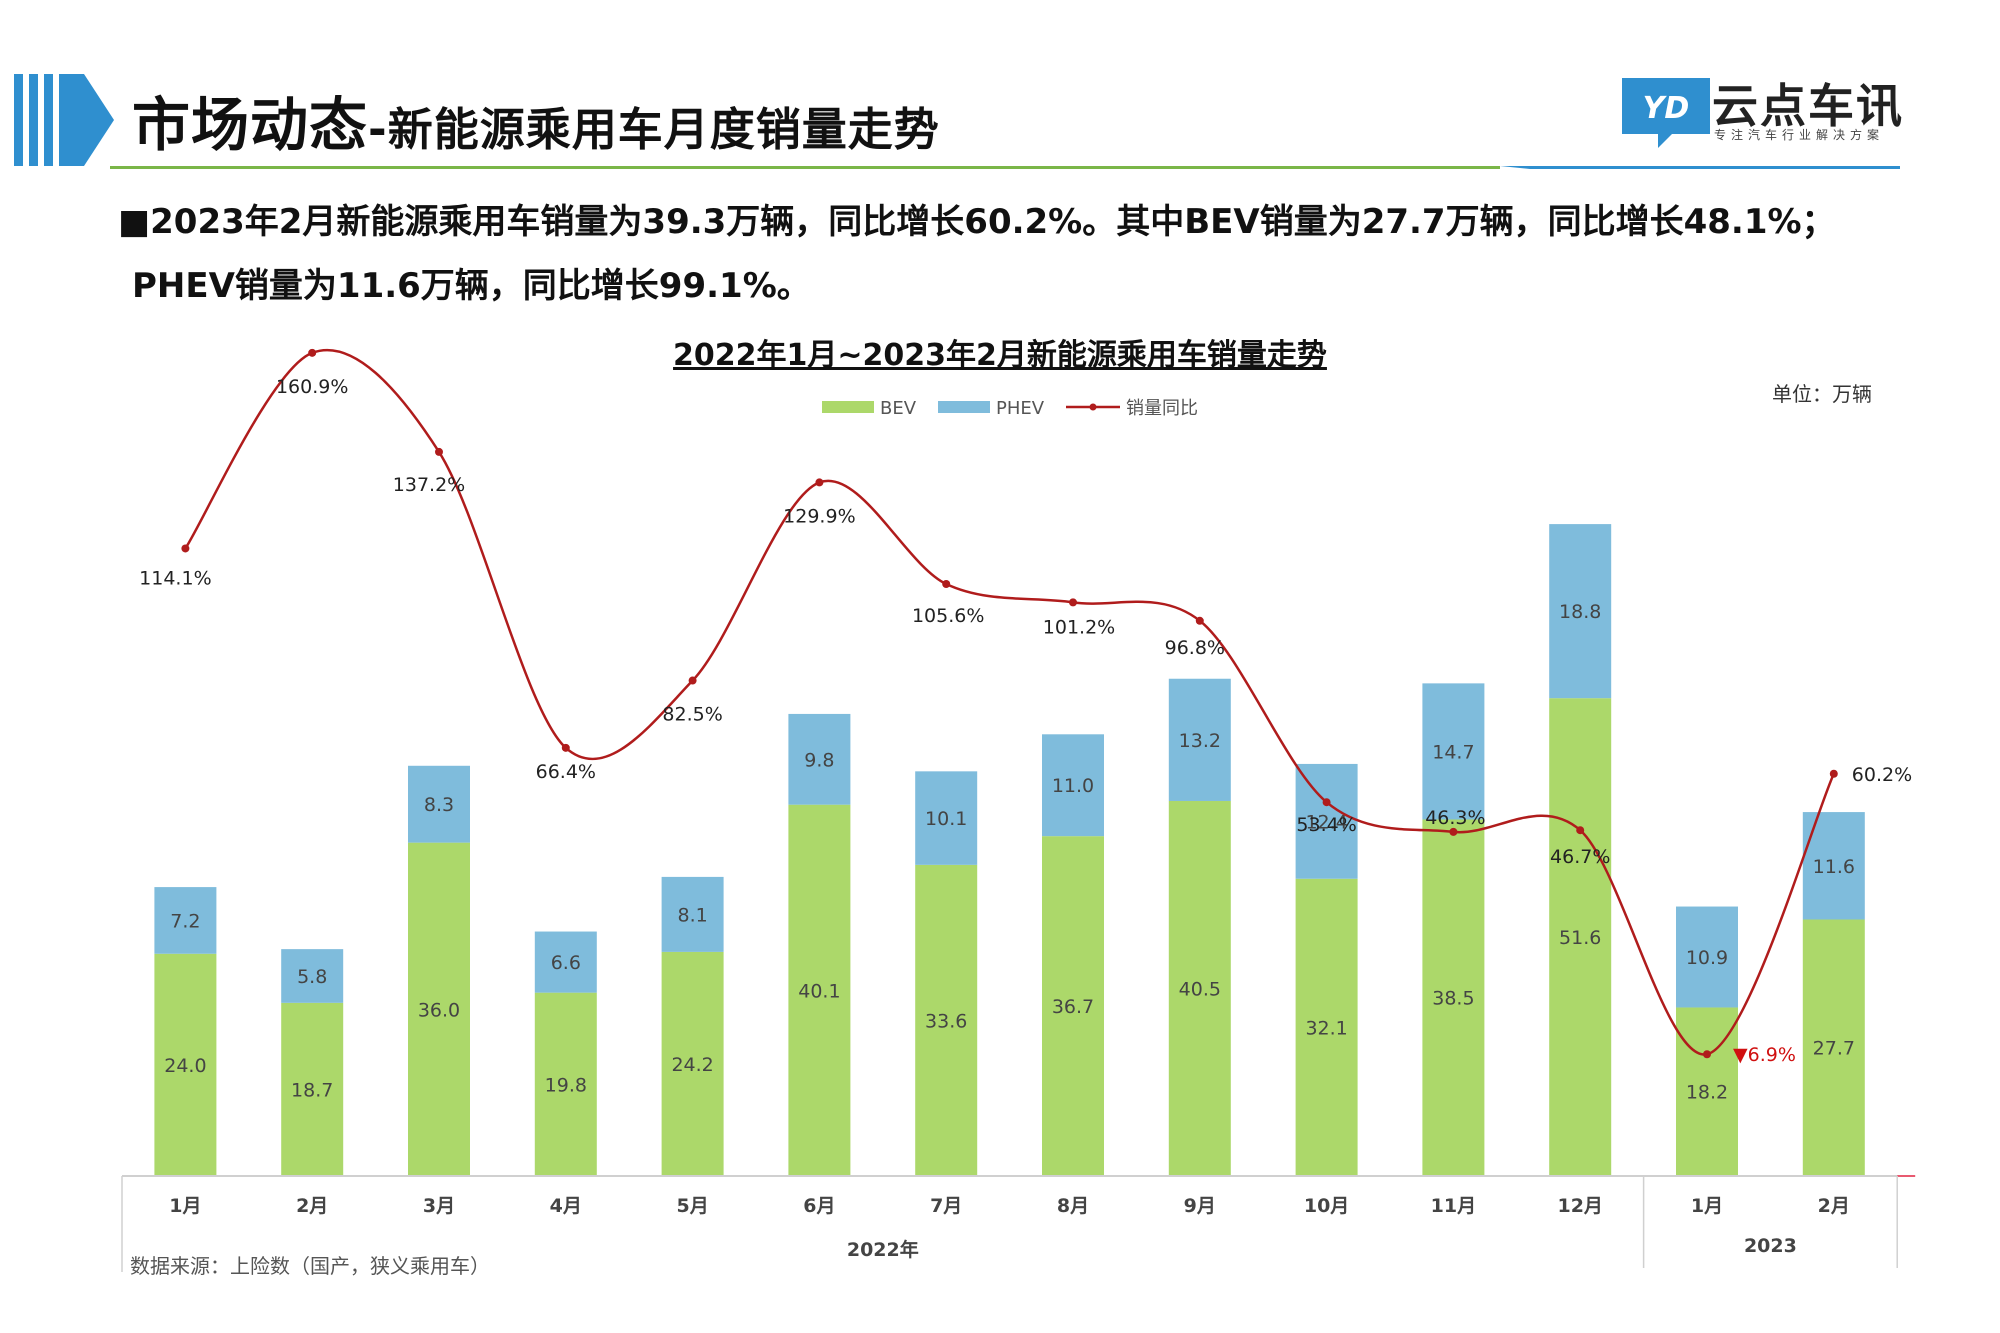 The height and width of the screenshot is (1333, 2000). I want to click on data-label-bev: 36.7, so click(1073, 1007).